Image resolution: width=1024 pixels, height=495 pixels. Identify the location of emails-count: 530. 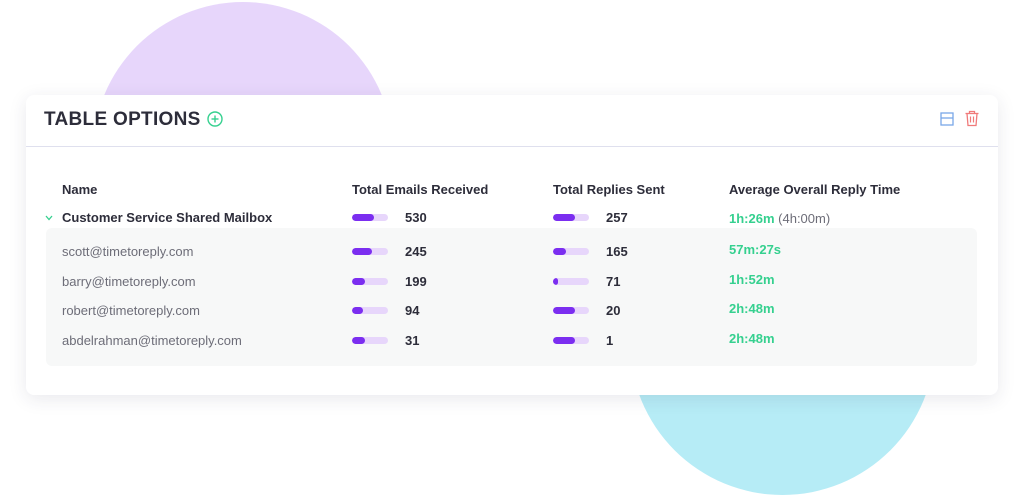
(416, 217).